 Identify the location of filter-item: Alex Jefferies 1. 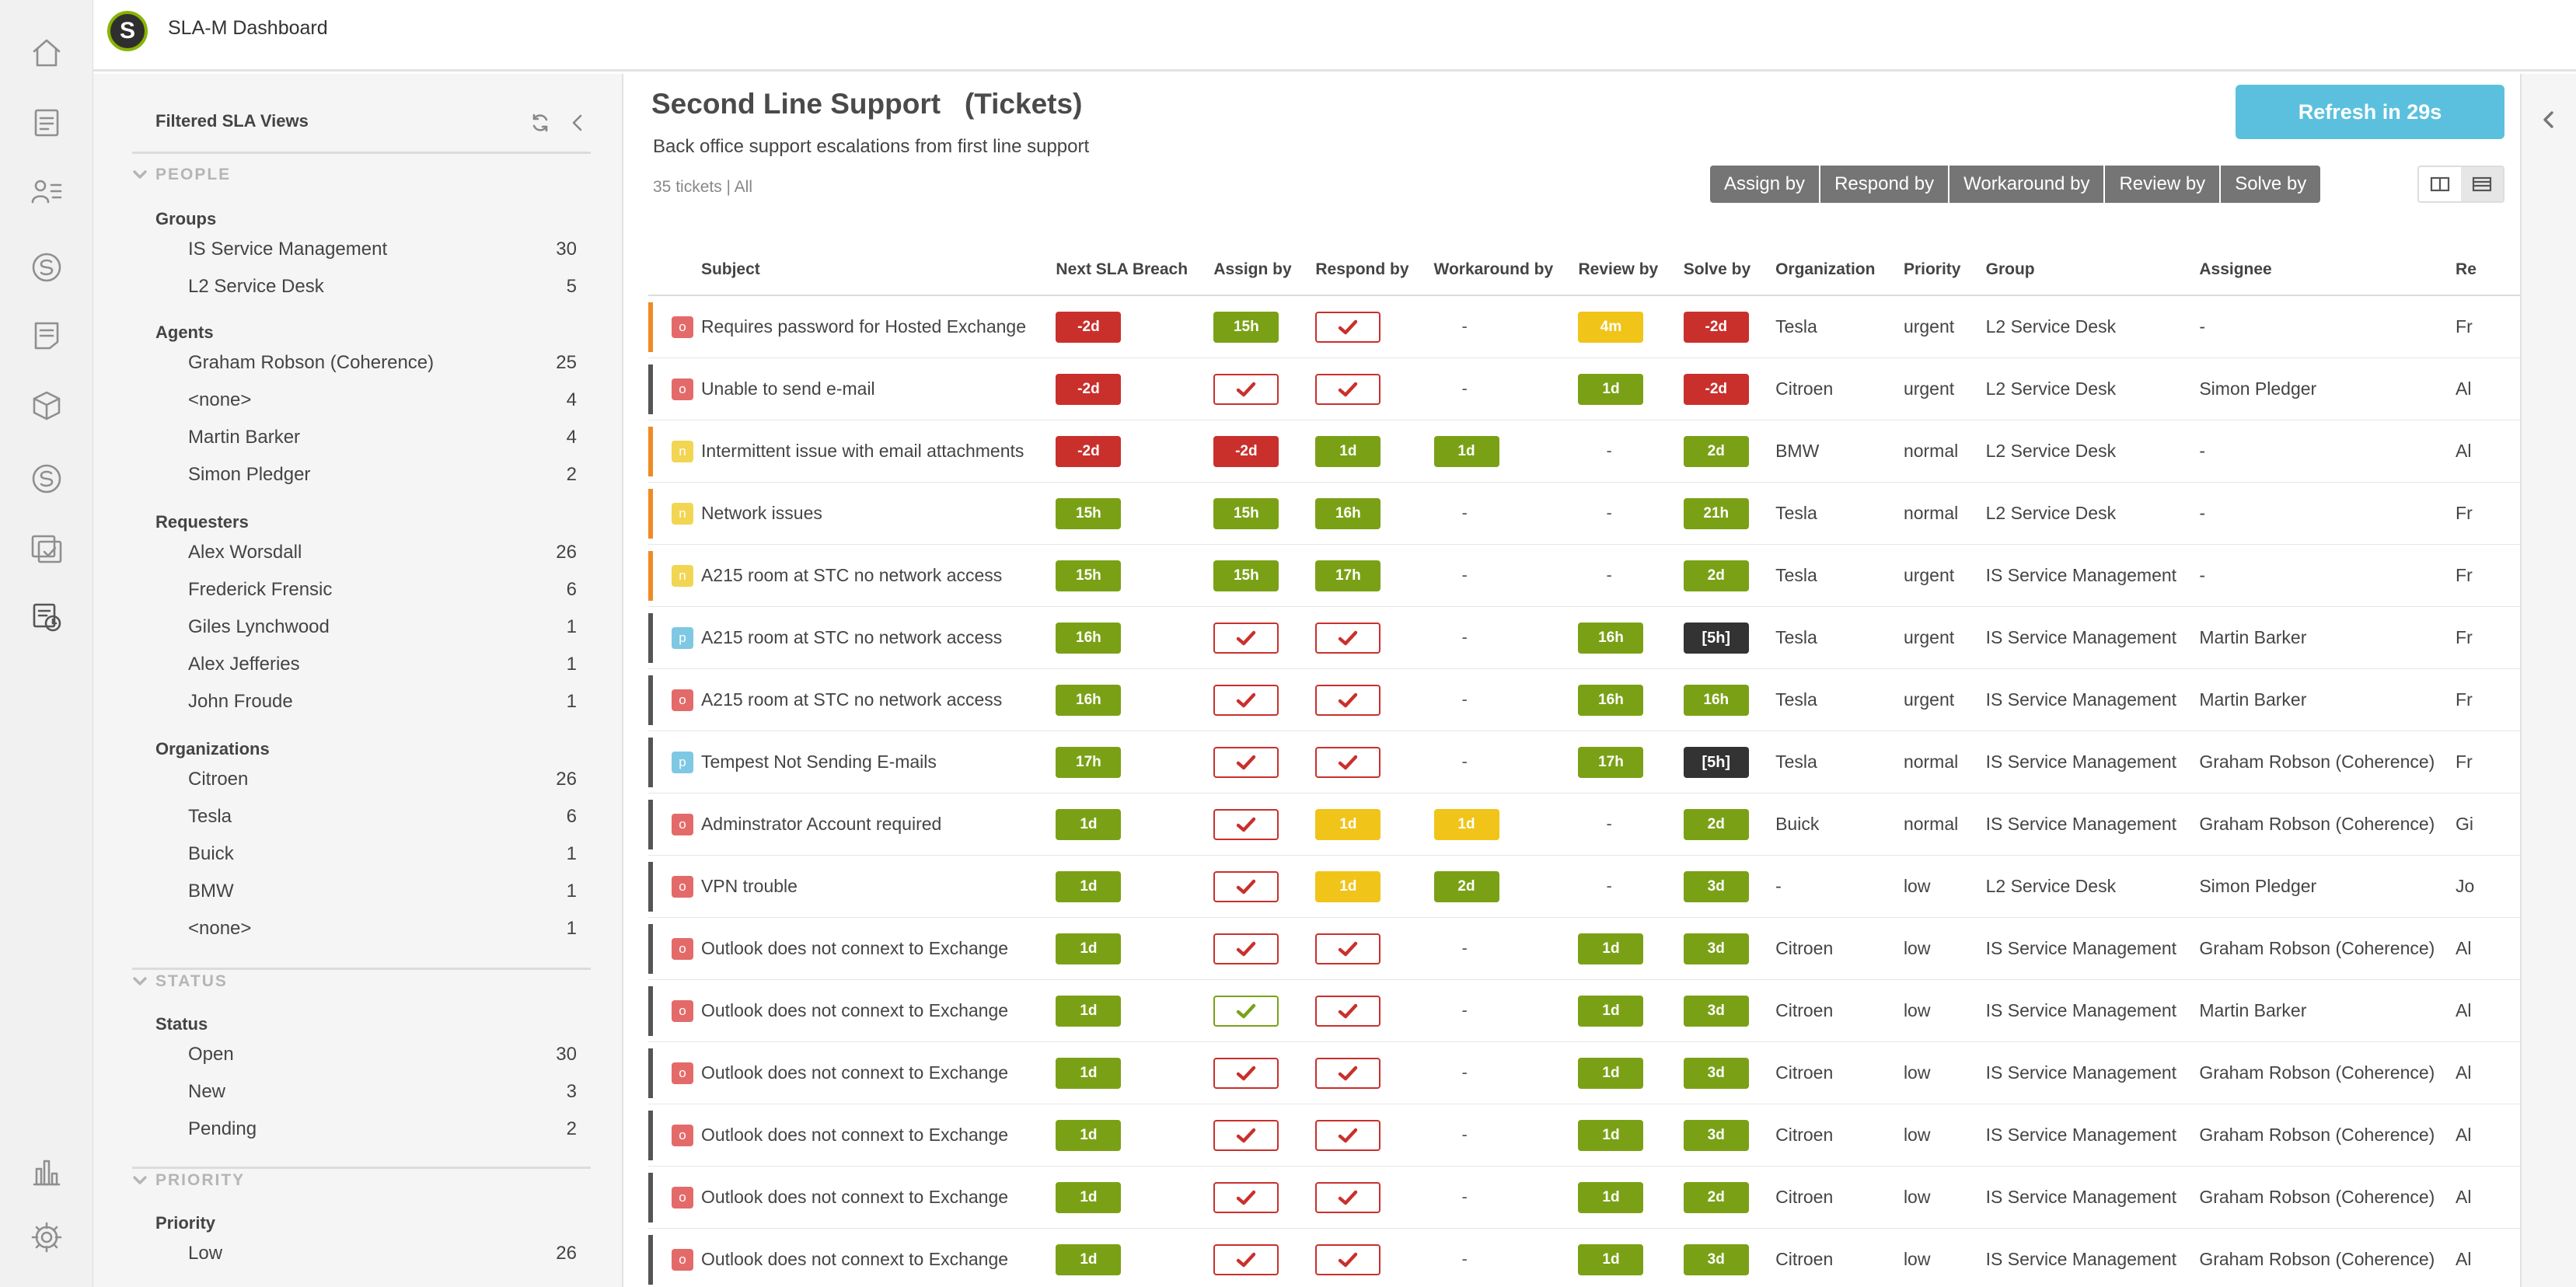
(383, 664).